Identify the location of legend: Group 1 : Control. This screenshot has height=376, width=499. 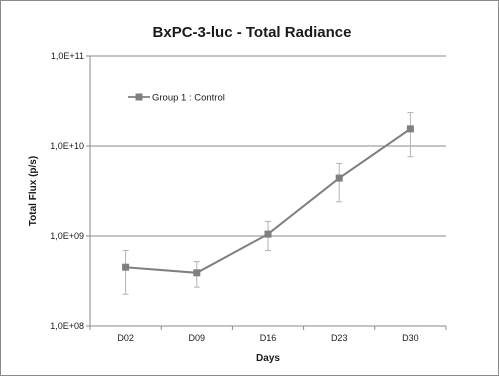
(176, 98).